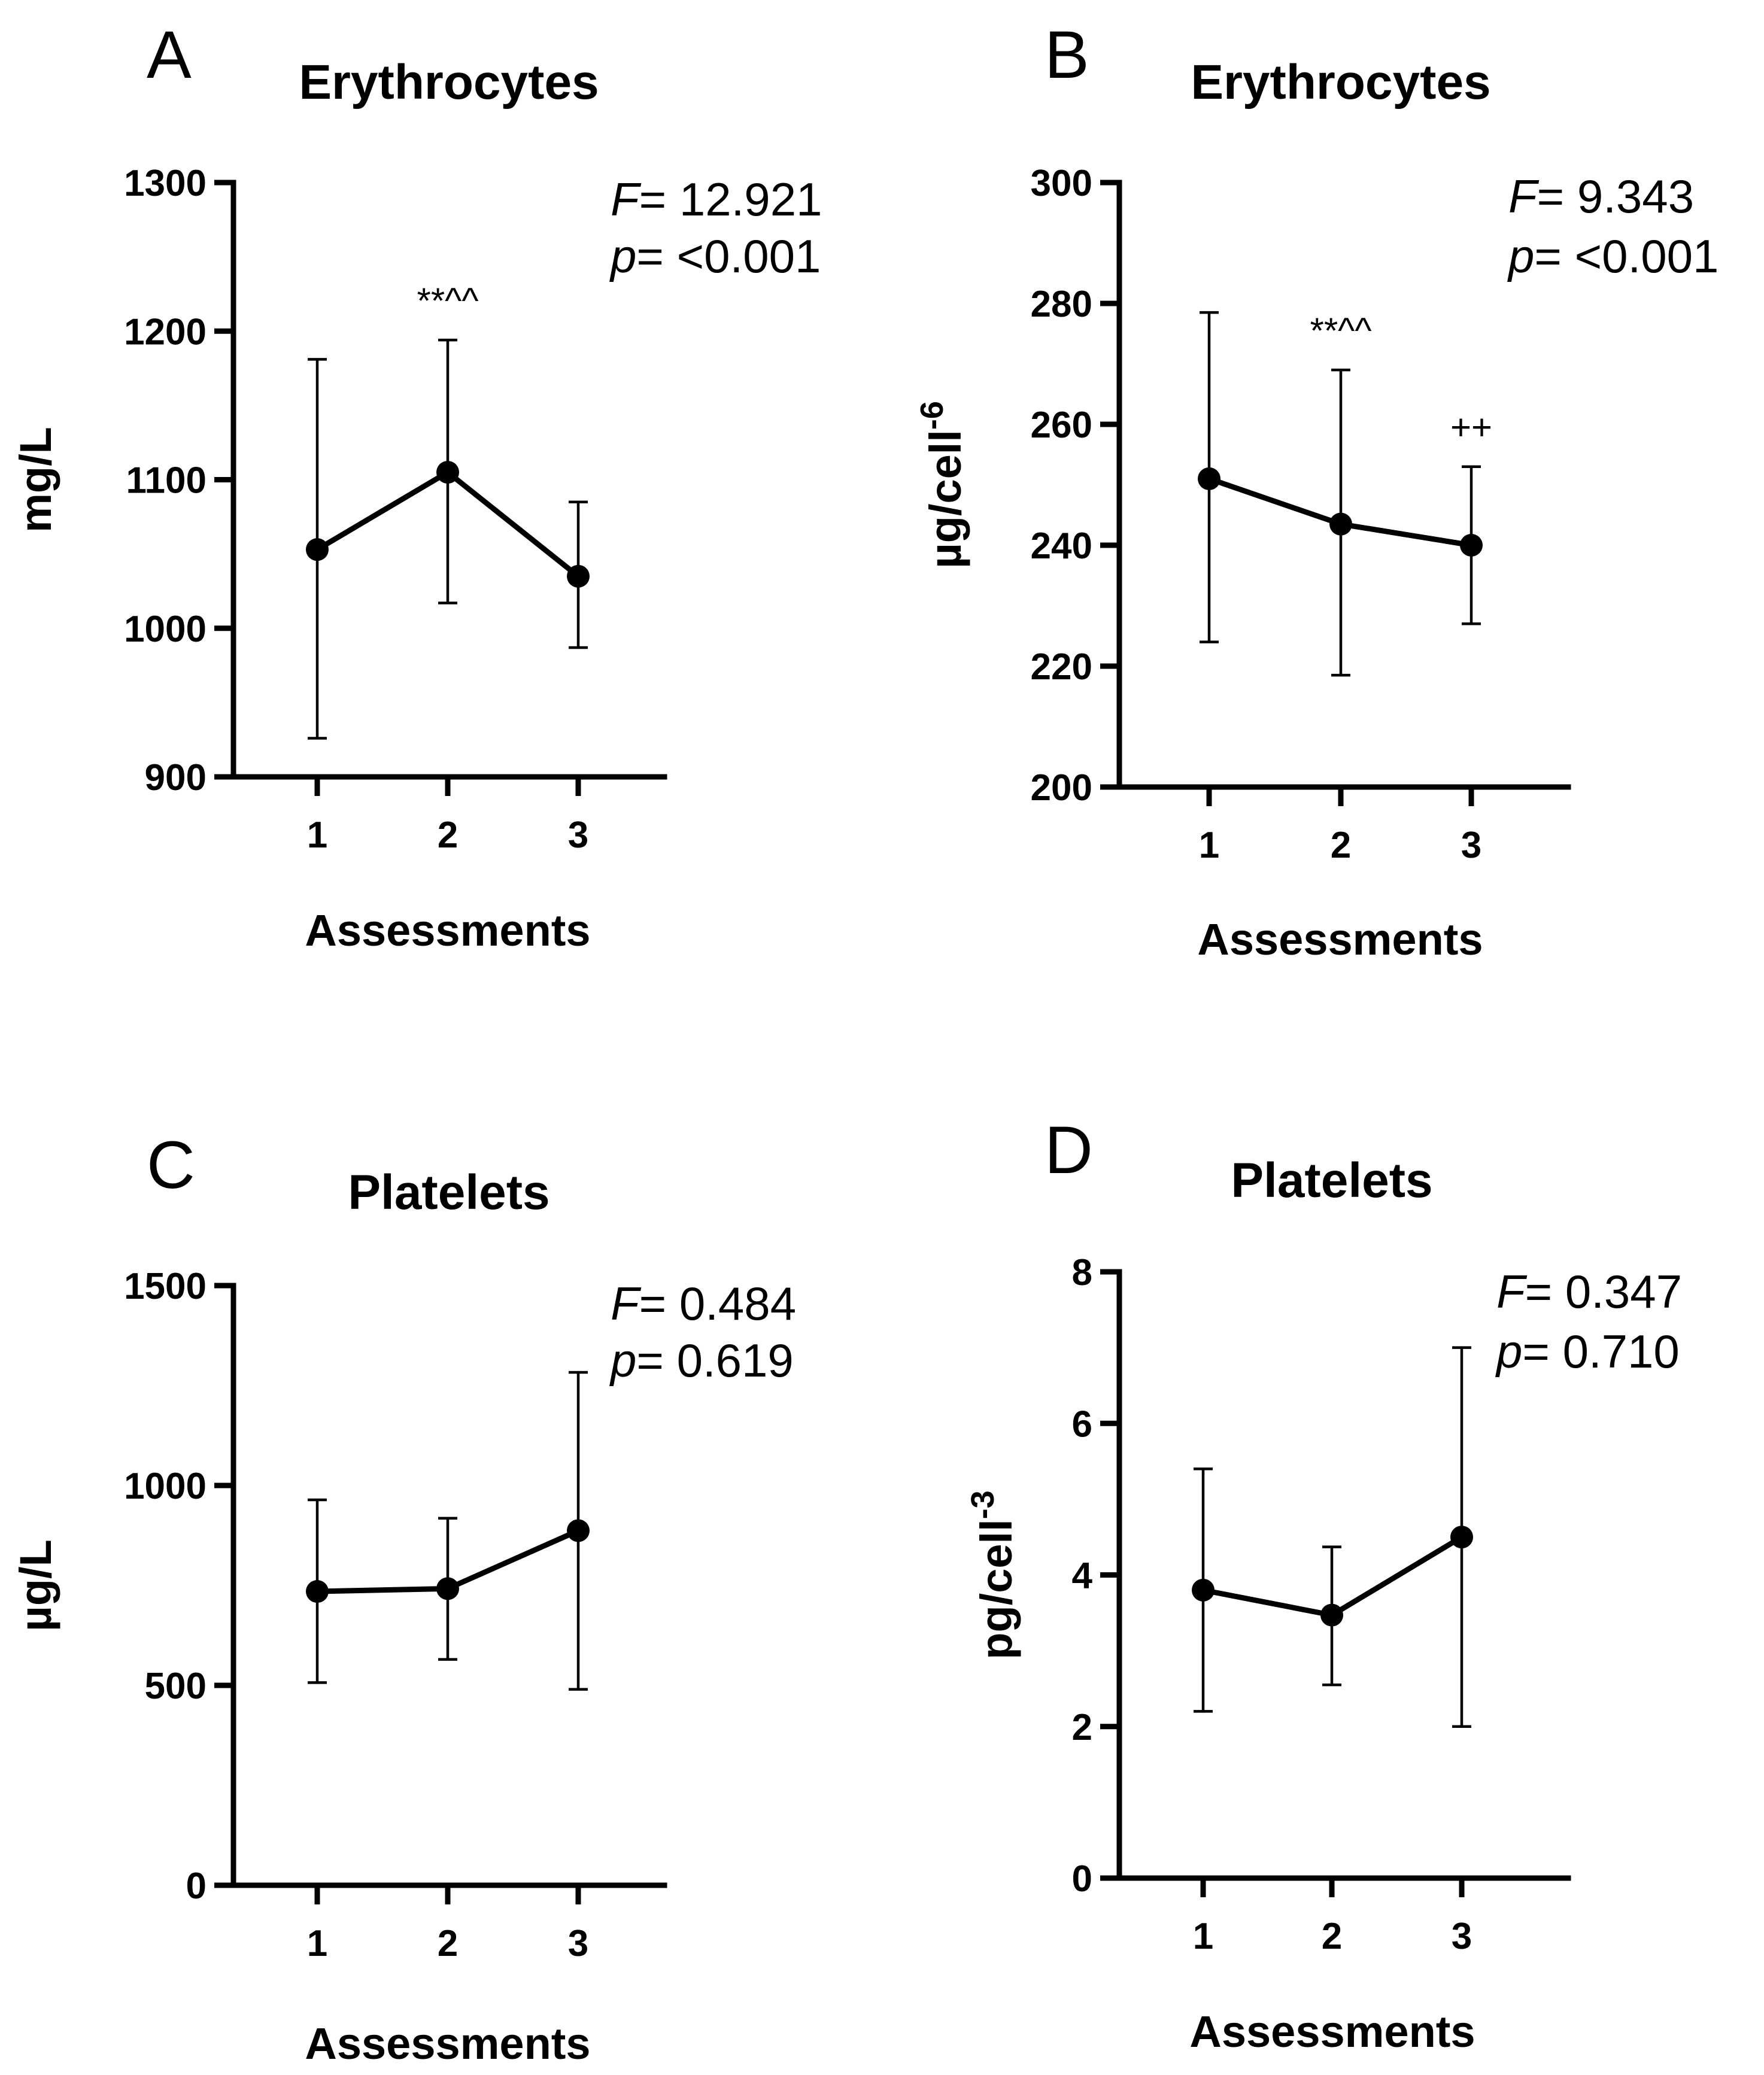  Describe the element at coordinates (171, 1165) in the screenshot. I see `panel-letter: C` at that location.